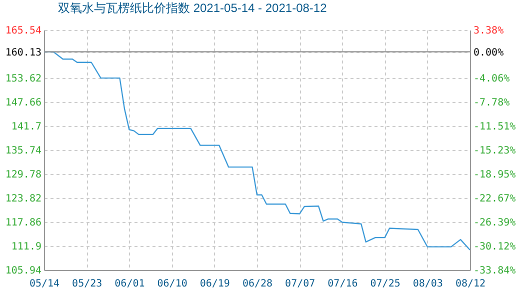 This screenshot has width=520, height=300. Describe the element at coordinates (495, 198) in the screenshot. I see `y2-tick-label: -22.67%` at that location.